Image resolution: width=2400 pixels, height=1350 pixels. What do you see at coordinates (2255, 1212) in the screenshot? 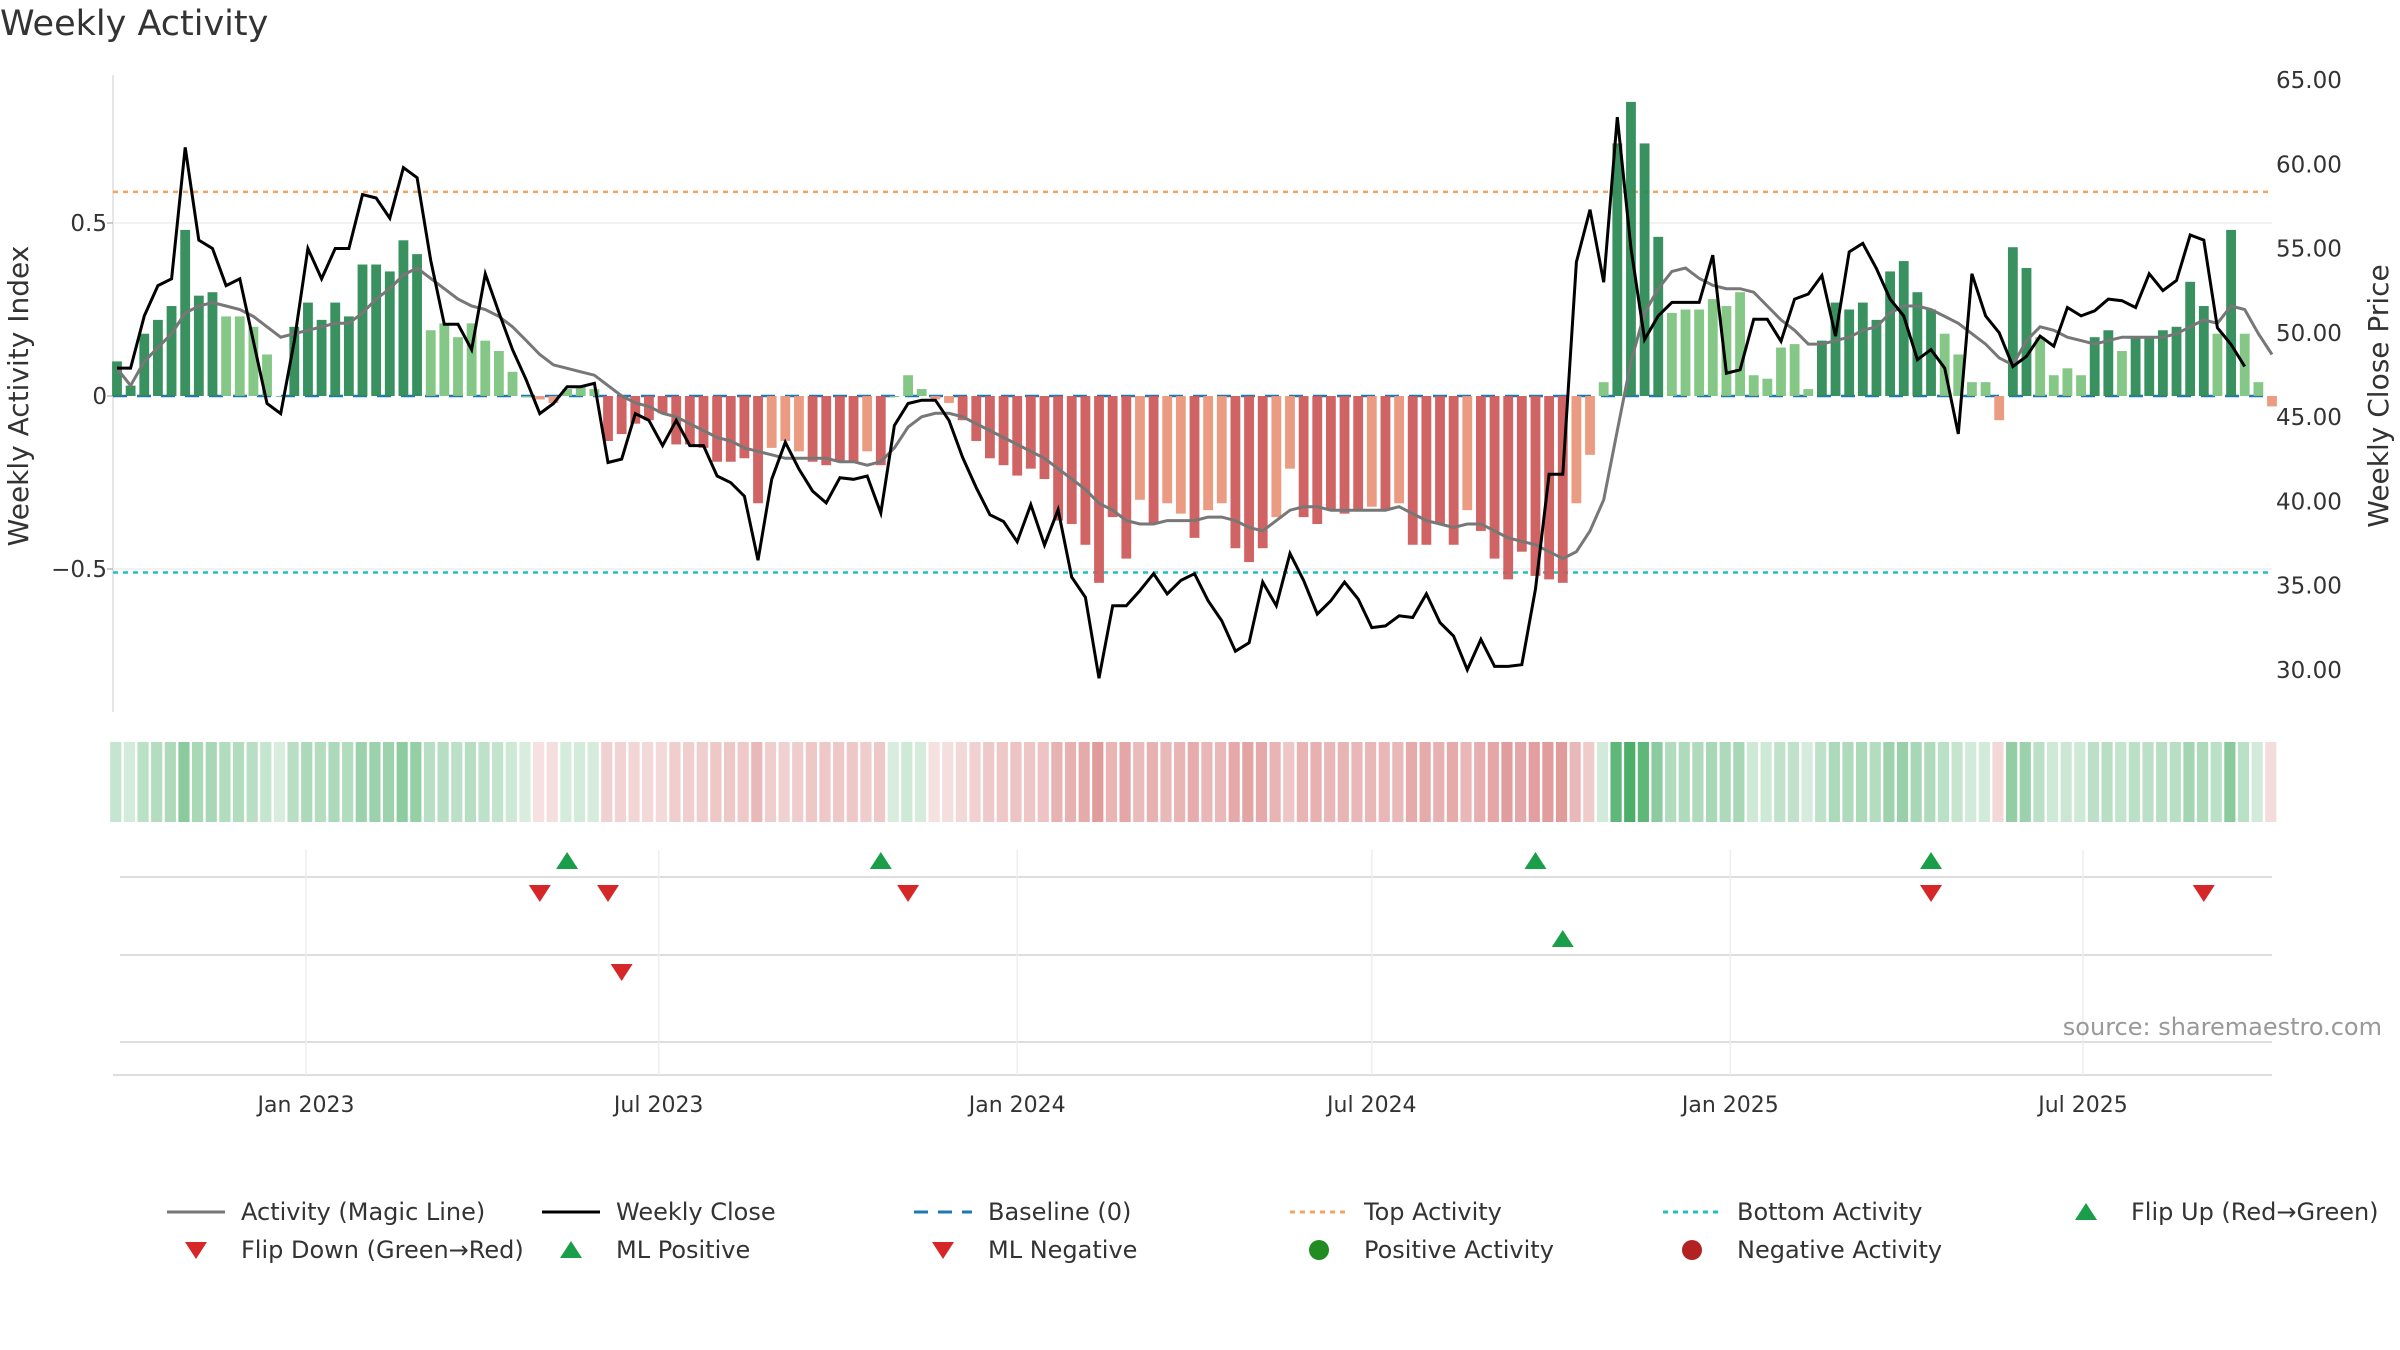
I see `legend-label: Flip Up (Red→Green)` at bounding box center [2255, 1212].